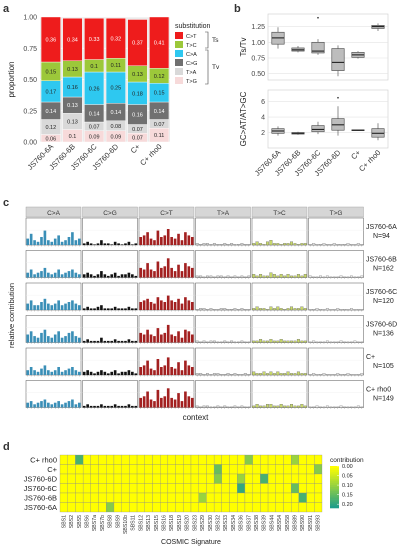 Image resolution: width=402 pixels, height=550 pixels. What do you see at coordinates (41, 488) in the screenshot?
I see `heatmap-row-label: JS760-6C` at bounding box center [41, 488].